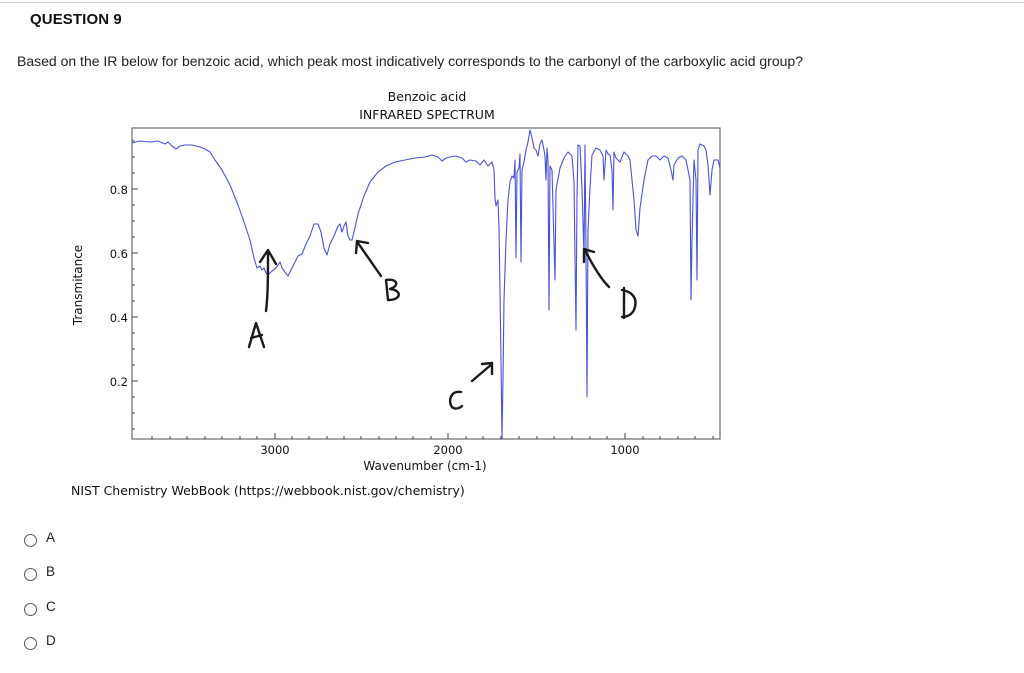  What do you see at coordinates (78, 285) in the screenshot?
I see `y-axis-label: Transmitance` at bounding box center [78, 285].